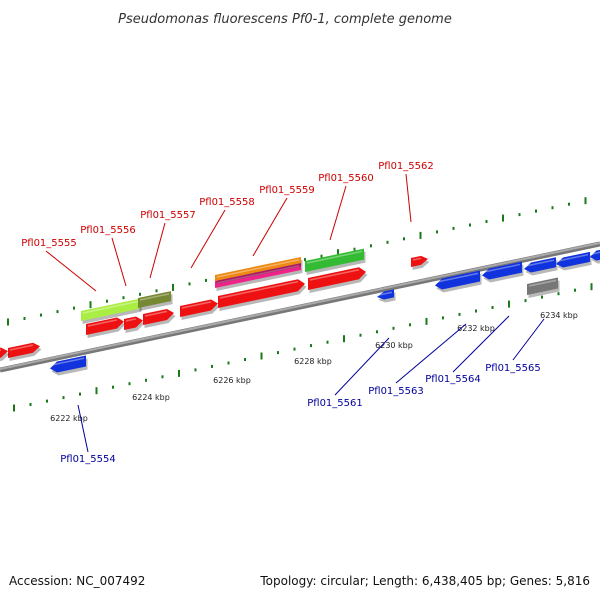 The height and width of the screenshot is (600, 600). I want to click on axis-label-kbp: 6234 kbp, so click(559, 315).